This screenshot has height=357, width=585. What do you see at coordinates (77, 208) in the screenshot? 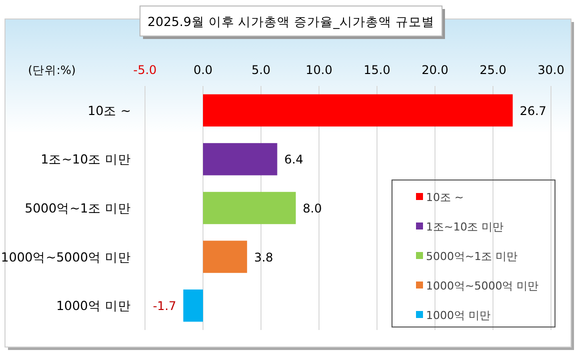
I see `y-tick-label: 5000억~1조 미만` at bounding box center [77, 208].